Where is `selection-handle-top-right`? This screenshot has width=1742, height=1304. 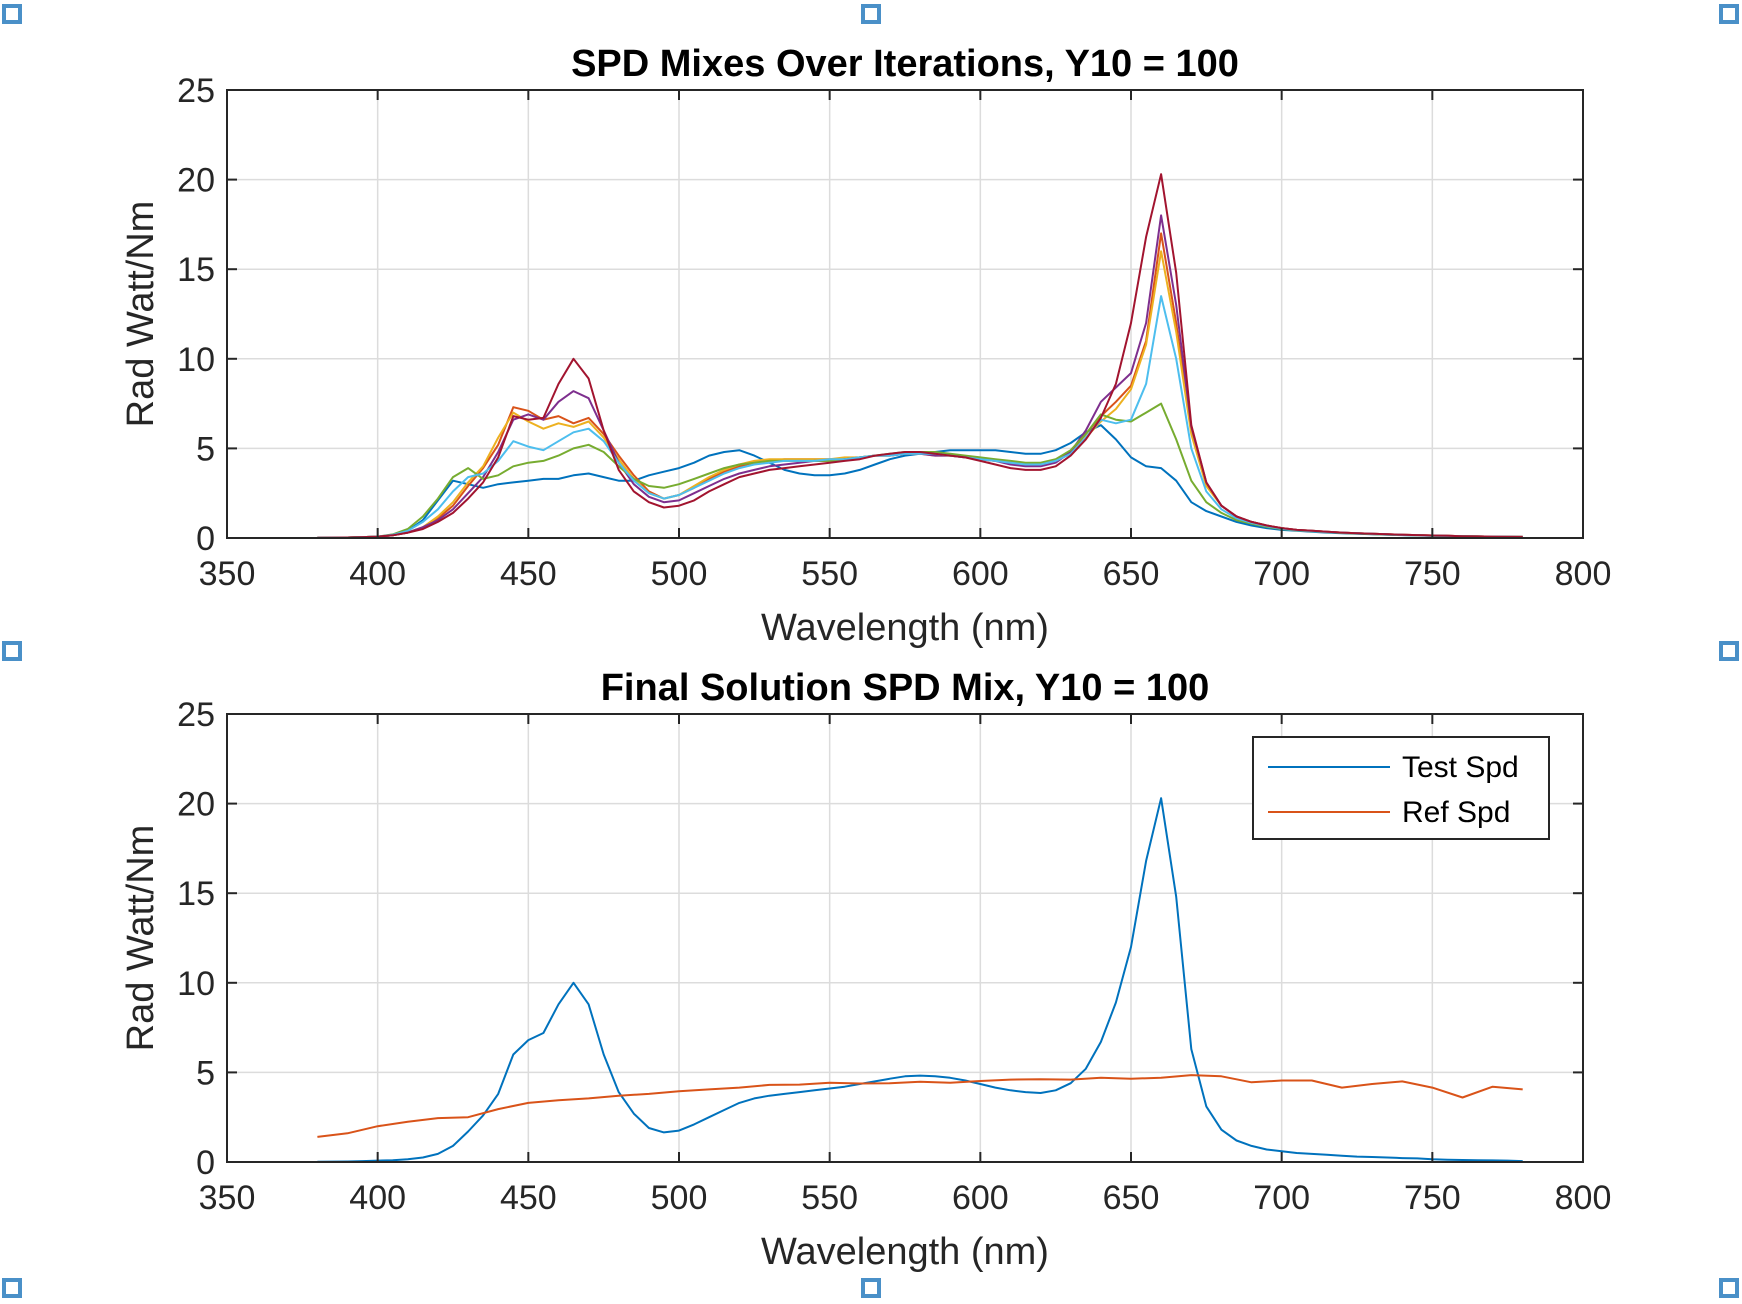
selection-handle-top-right is located at coordinates (1729, 14).